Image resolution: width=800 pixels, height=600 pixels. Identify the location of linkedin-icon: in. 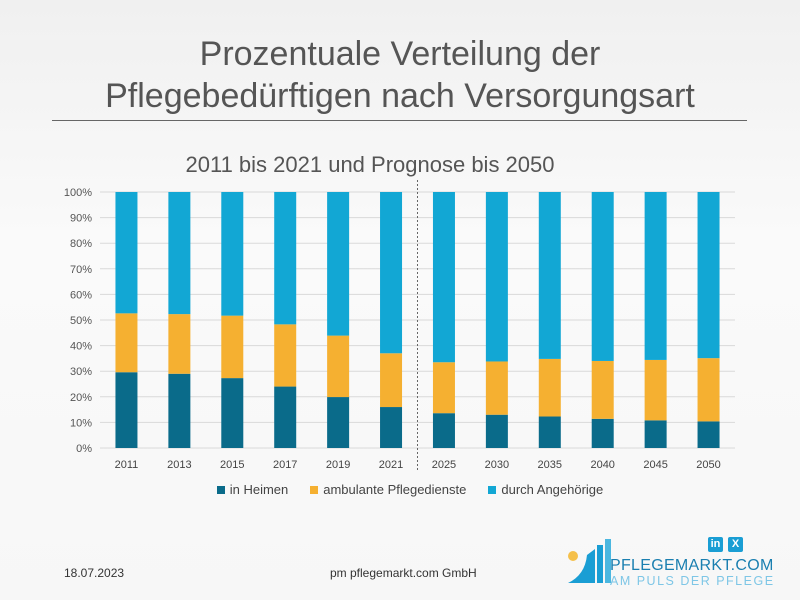
(715, 544).